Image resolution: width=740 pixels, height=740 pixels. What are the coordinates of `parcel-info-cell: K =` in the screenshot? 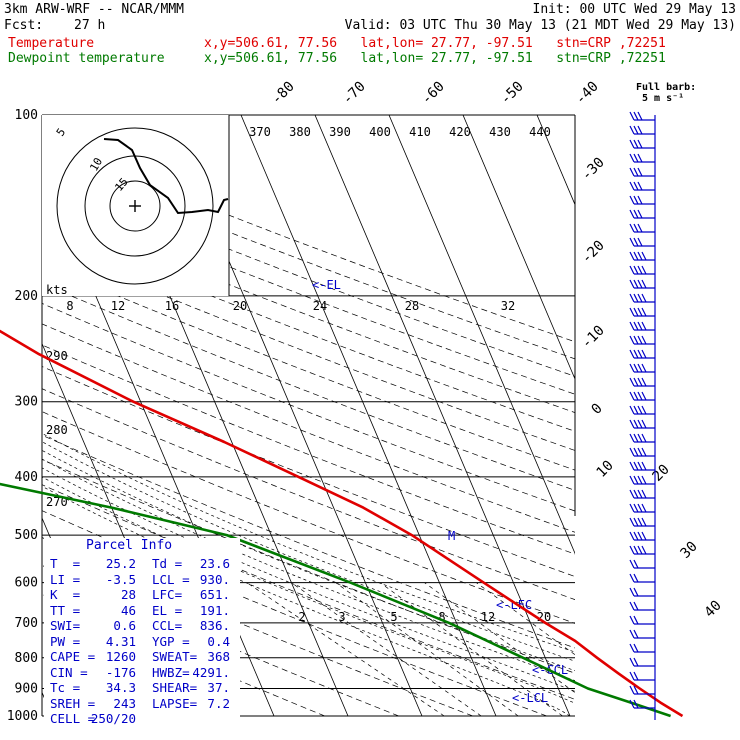 It's located at (65, 594).